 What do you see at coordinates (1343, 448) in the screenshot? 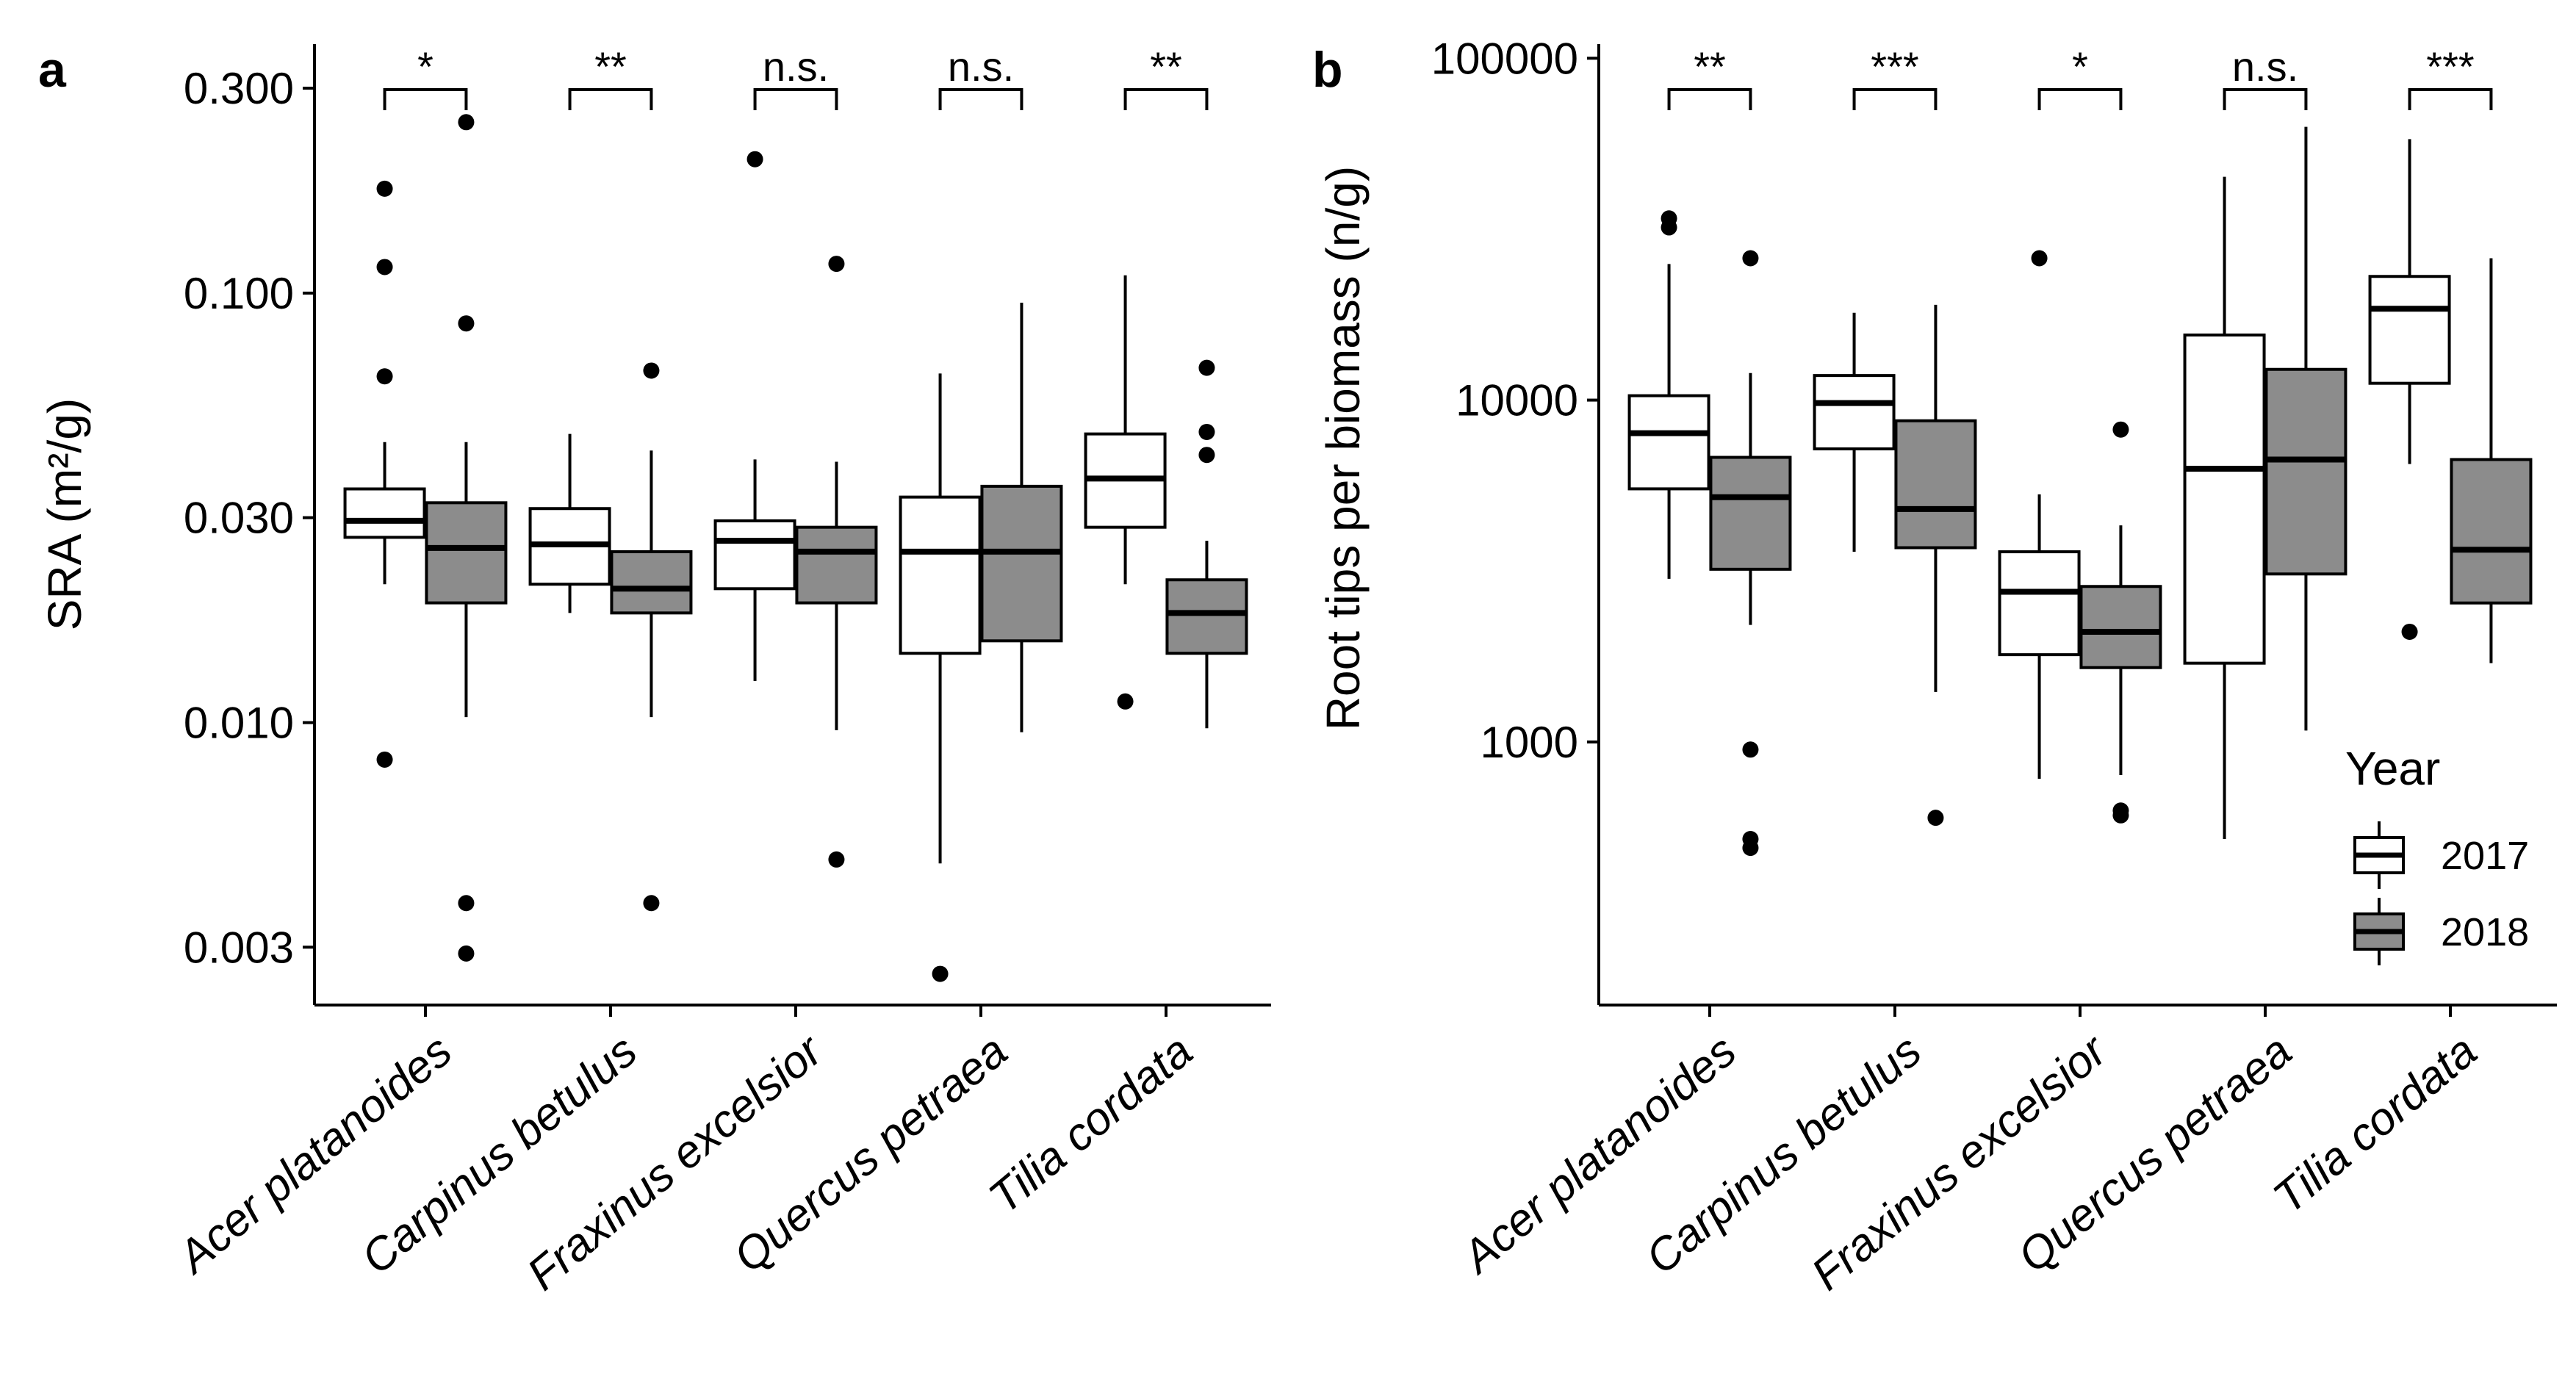
I see `panel-b-y-axis-title: Root tips per biomass (n/g)` at bounding box center [1343, 448].